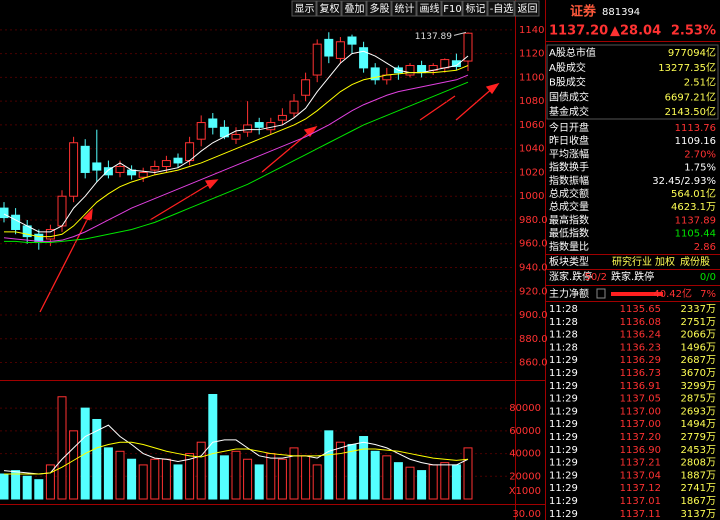 The height and width of the screenshot is (520, 720). Describe the element at coordinates (640, 360) in the screenshot. I see `tick-price: 1136.29` at that location.